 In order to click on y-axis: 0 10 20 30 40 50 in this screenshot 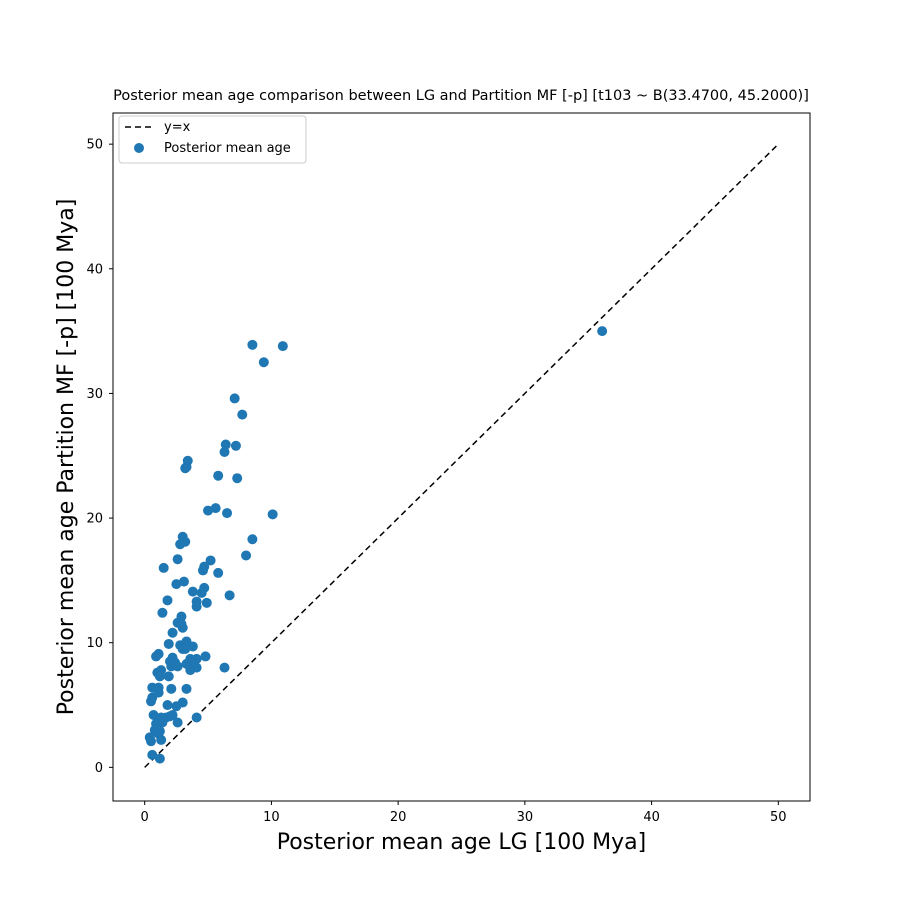, I will do `click(99, 457)`.